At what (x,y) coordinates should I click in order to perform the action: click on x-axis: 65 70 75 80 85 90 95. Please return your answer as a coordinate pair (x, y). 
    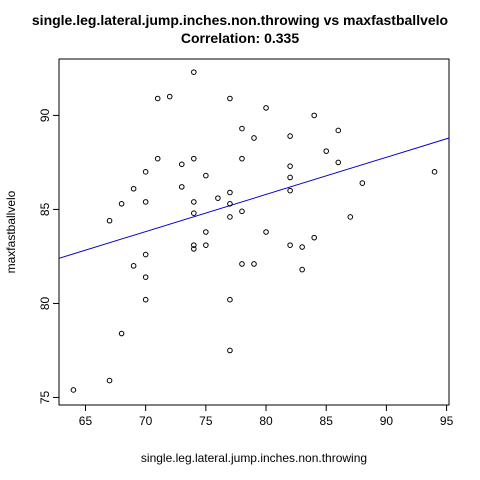
    Looking at the image, I should click on (266, 416).